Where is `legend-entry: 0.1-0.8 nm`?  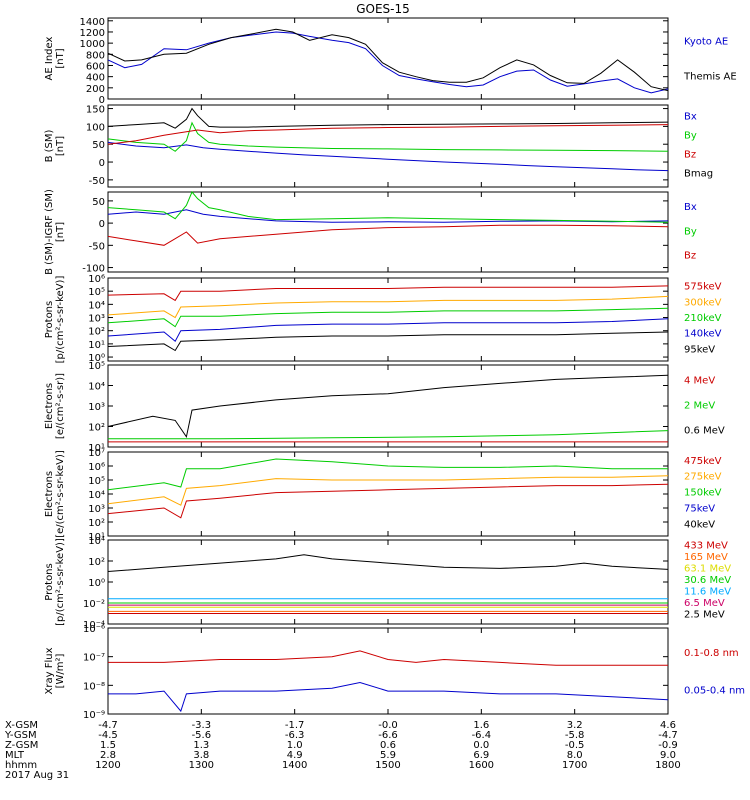
legend-entry: 0.1-0.8 nm is located at coordinates (711, 653).